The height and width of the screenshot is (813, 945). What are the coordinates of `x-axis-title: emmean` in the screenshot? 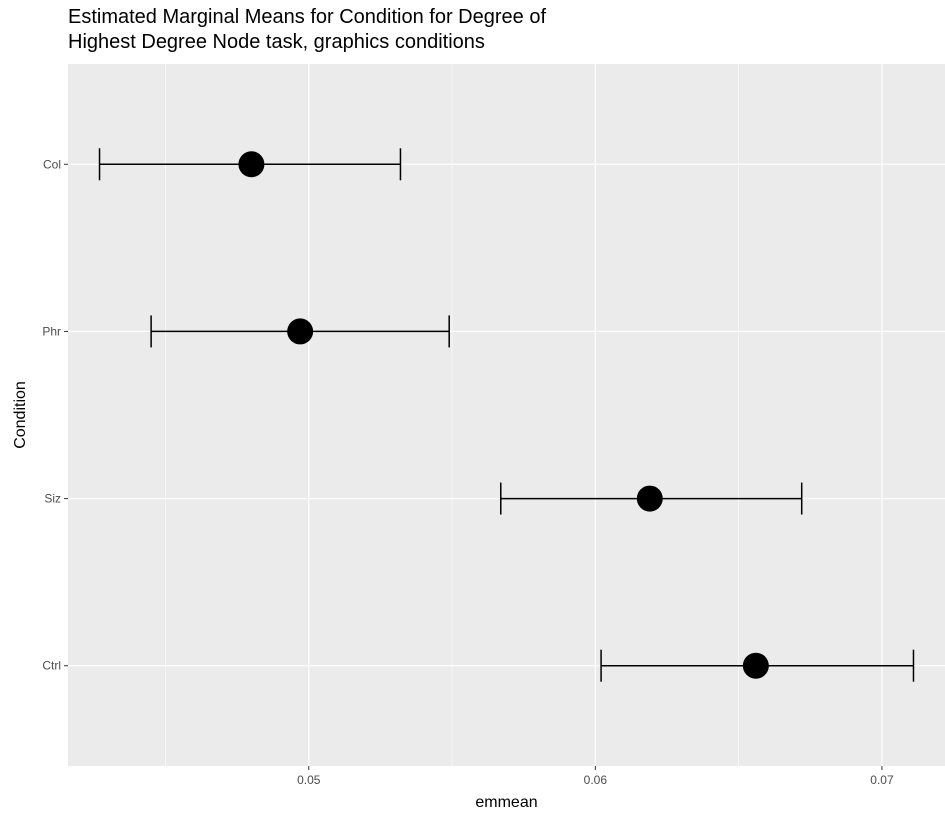 It's located at (506, 802).